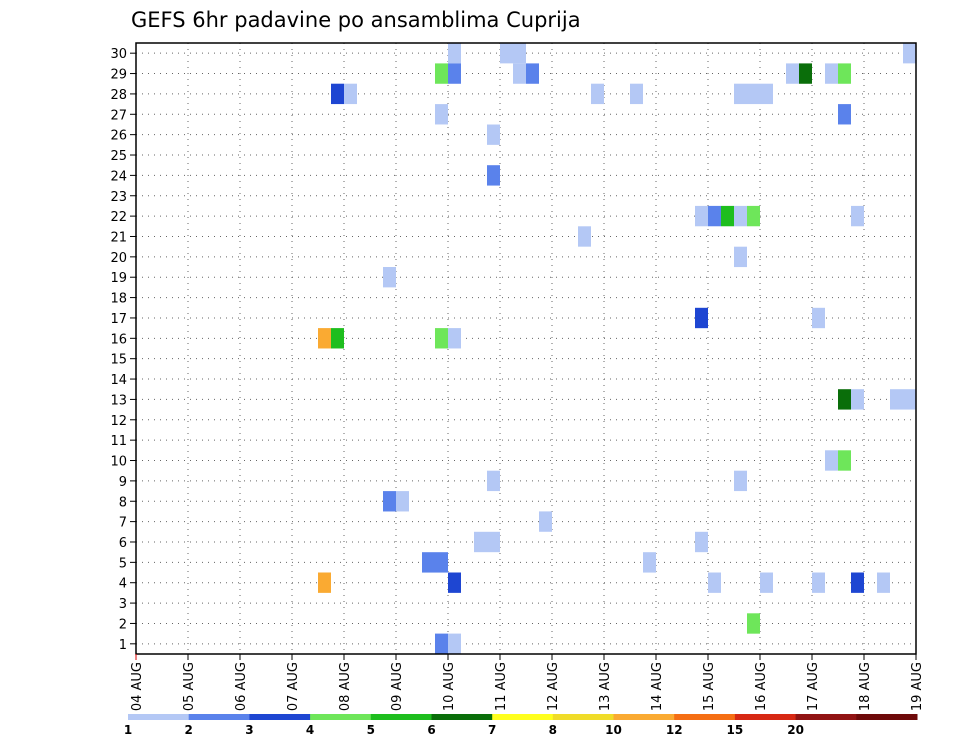 This screenshot has width=960, height=746. I want to click on y-tick-label: 9, so click(123, 482).